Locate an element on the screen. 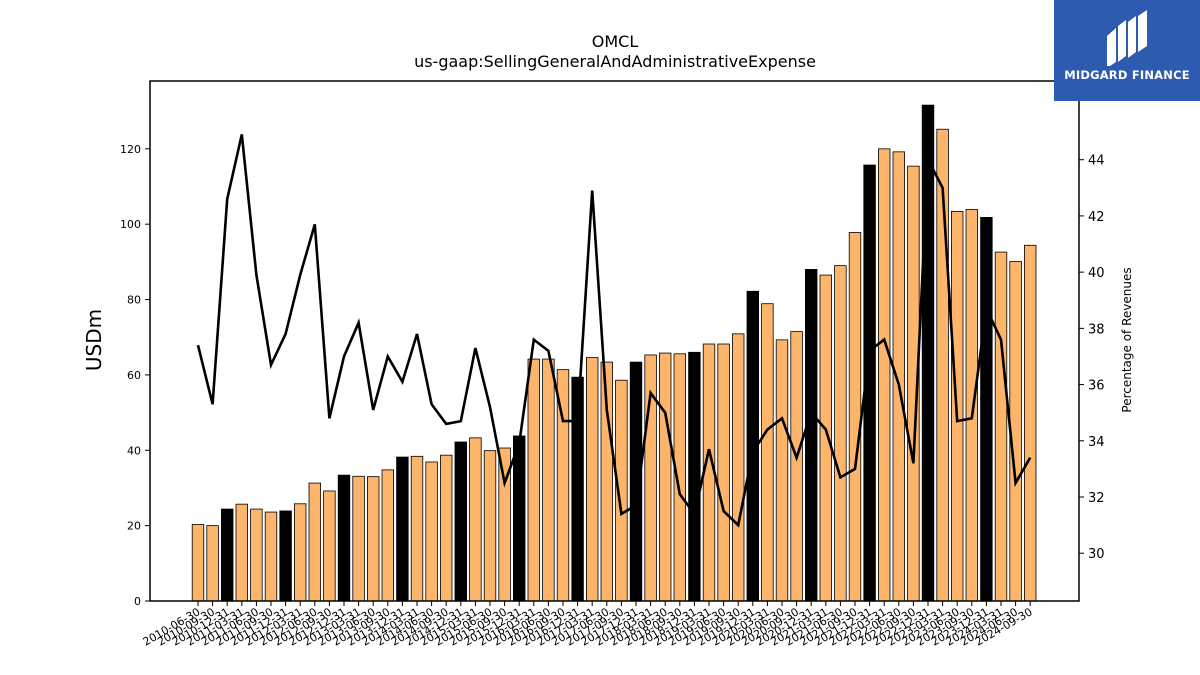  y2-tick-label: 34 is located at coordinates (1096, 442).